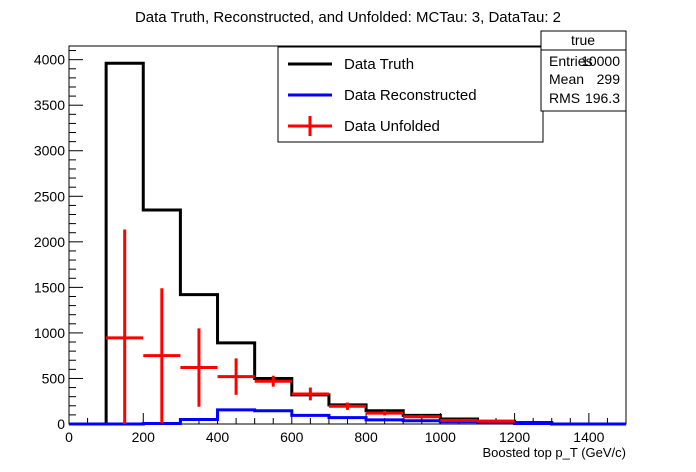 This screenshot has height=472, width=696. What do you see at coordinates (566, 79) in the screenshot?
I see `stats-label-mean: Mean` at bounding box center [566, 79].